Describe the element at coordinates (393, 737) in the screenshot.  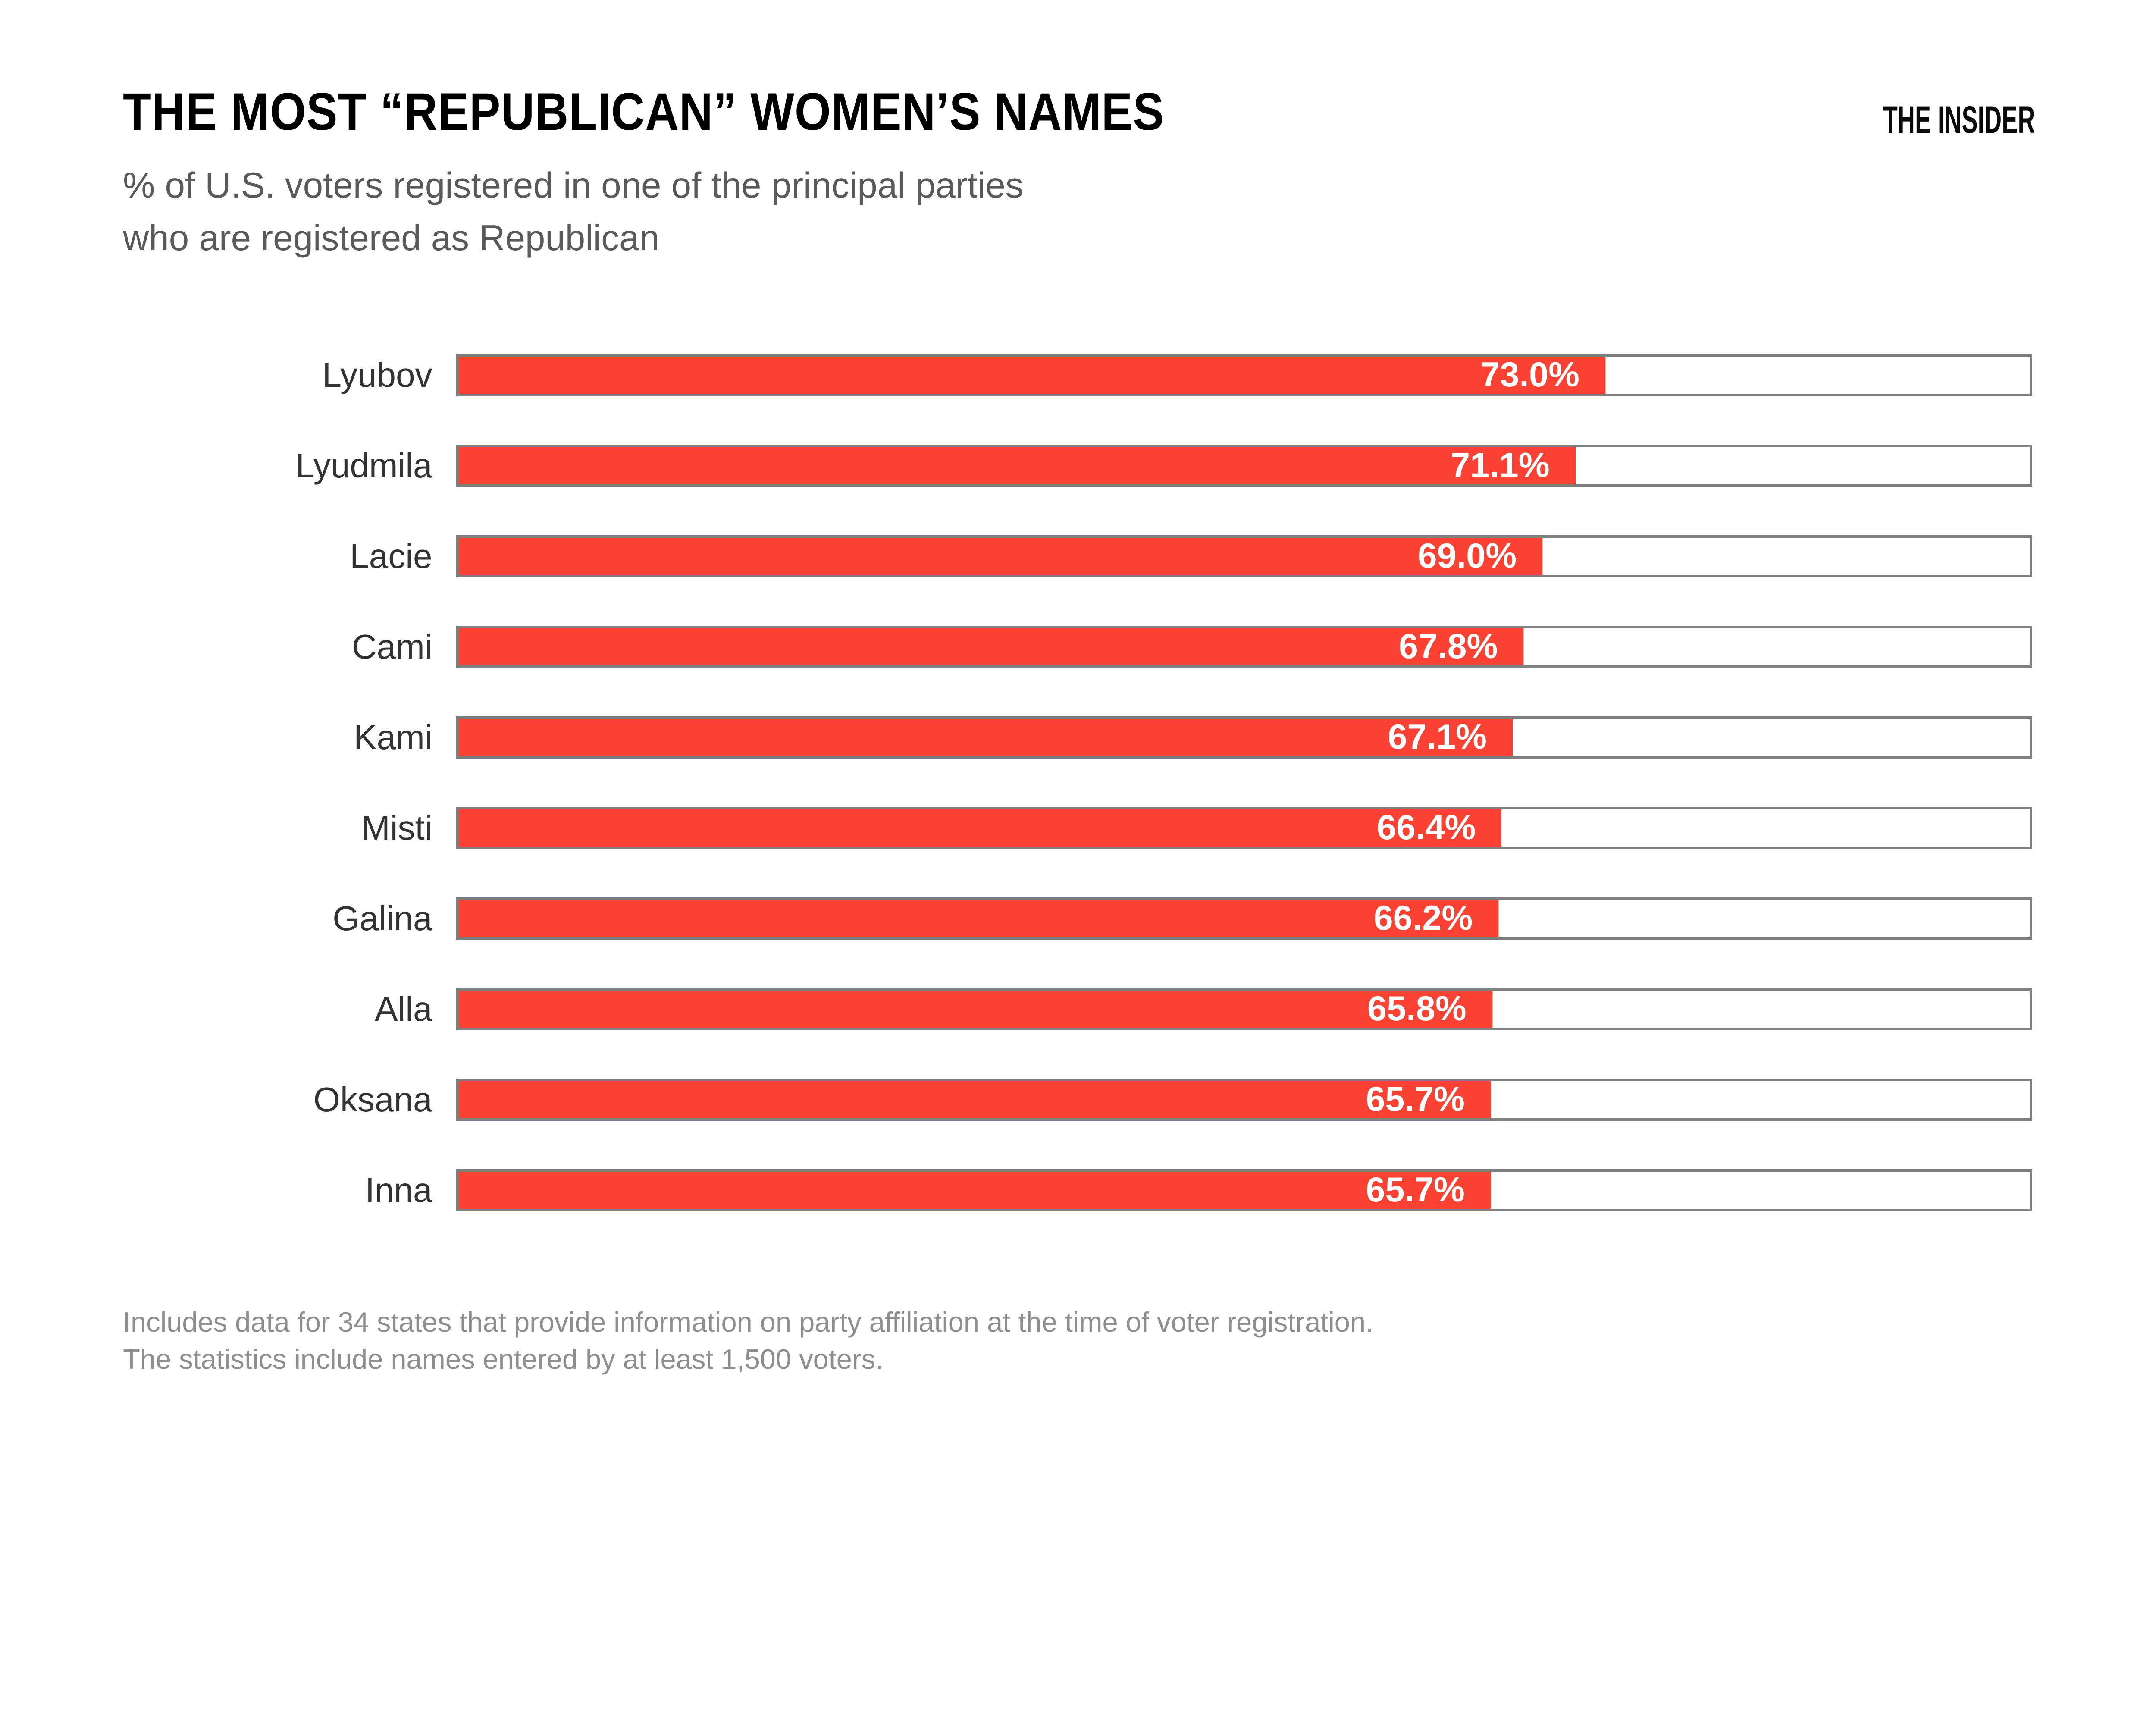
I see `bar-category-label: Kami` at that location.